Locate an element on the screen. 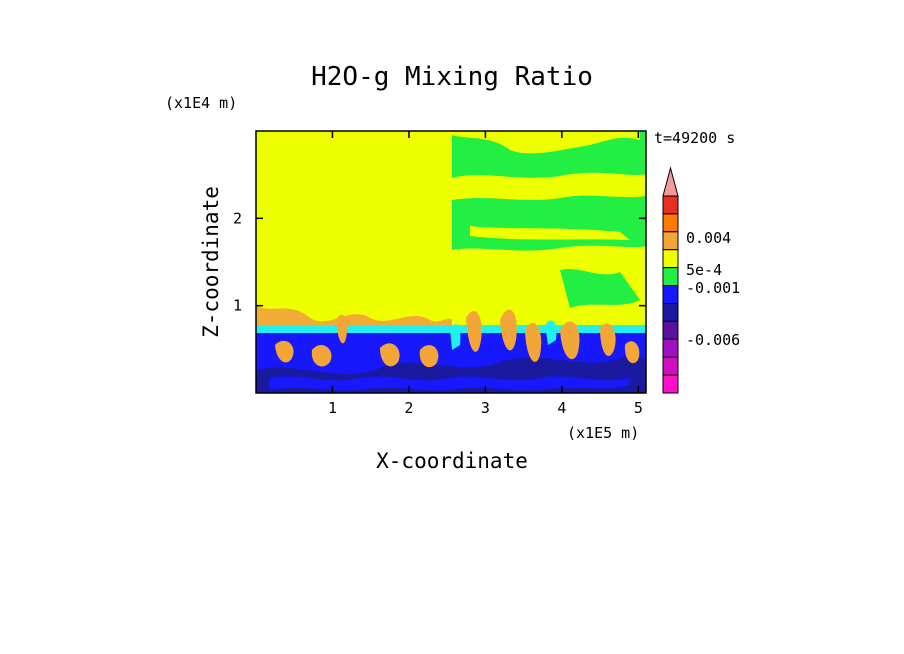 The width and height of the screenshot is (904, 654). colorbar is located at coordinates (670, 280).